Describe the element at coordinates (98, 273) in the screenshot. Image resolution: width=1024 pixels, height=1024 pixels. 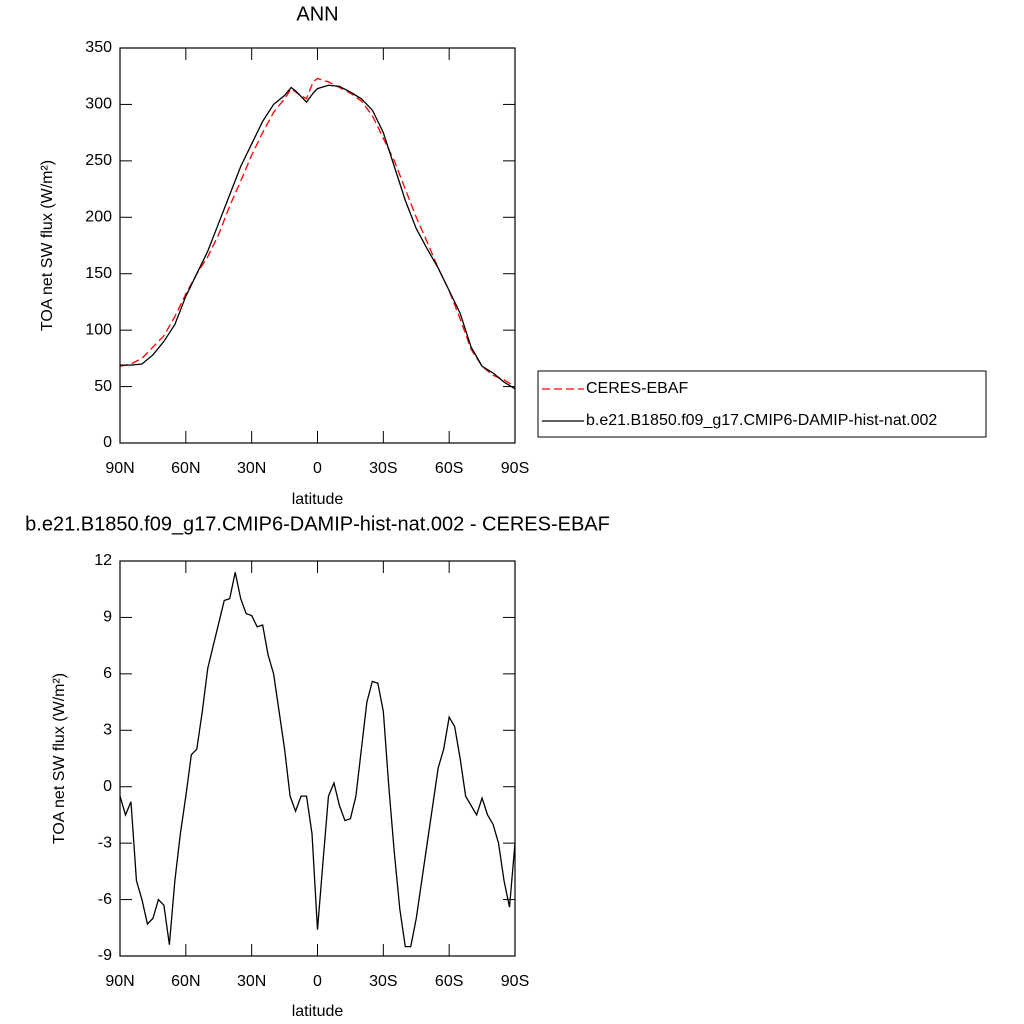
I see `y-tick-label: 150` at that location.